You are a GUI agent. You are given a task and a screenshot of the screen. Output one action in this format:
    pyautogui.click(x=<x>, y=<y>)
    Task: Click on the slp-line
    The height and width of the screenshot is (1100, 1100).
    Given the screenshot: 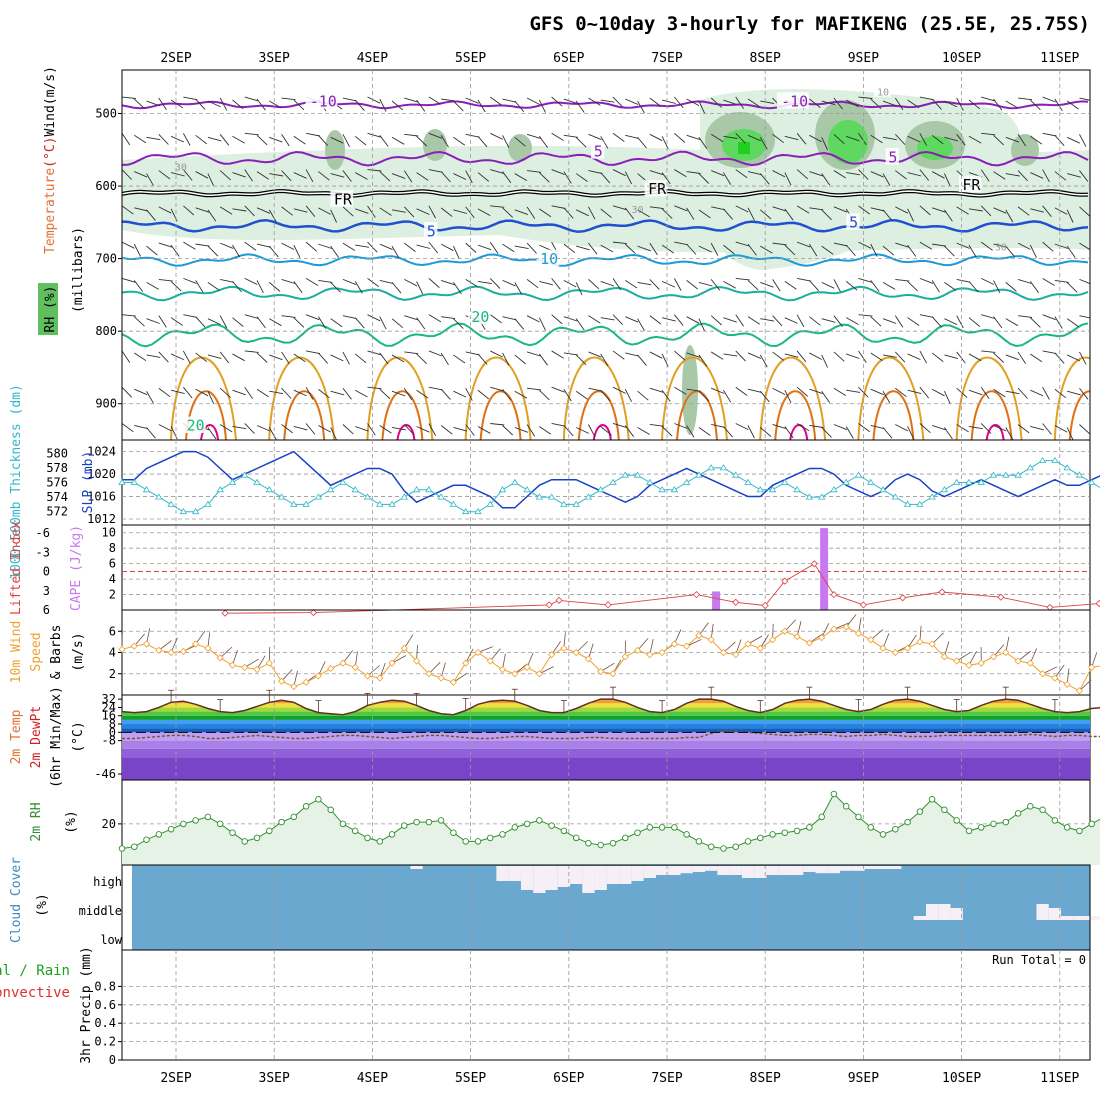 What is the action you would take?
    pyautogui.click(x=611, y=479)
    